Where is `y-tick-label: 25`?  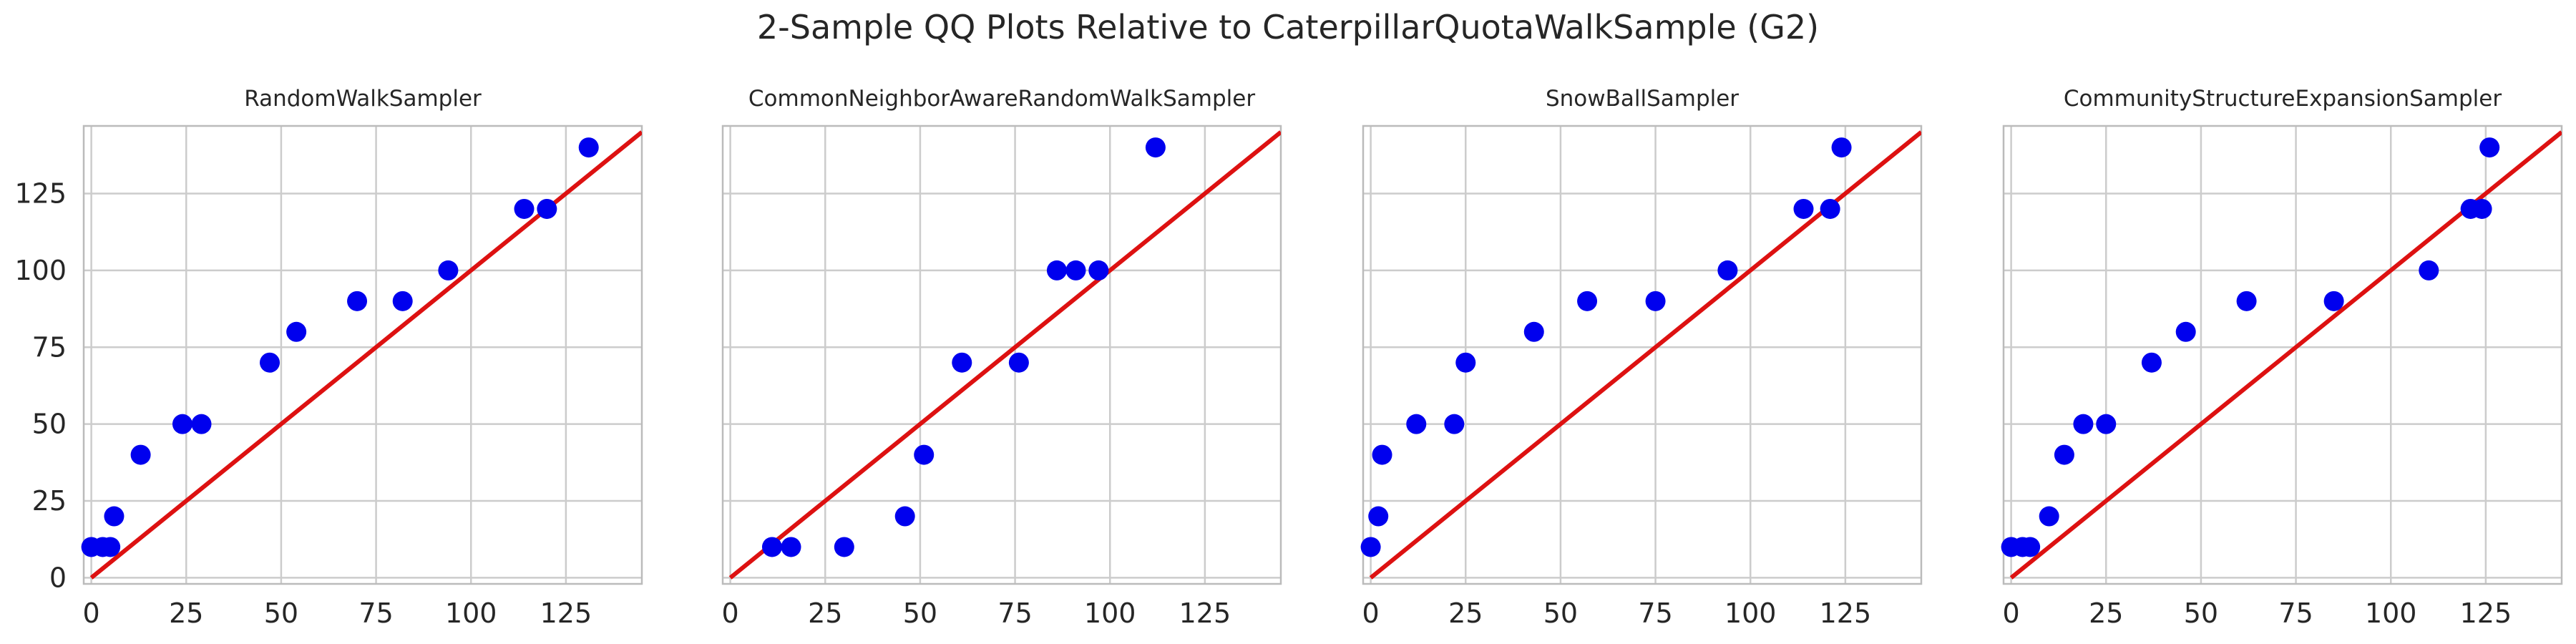
y-tick-label: 25 is located at coordinates (49, 501).